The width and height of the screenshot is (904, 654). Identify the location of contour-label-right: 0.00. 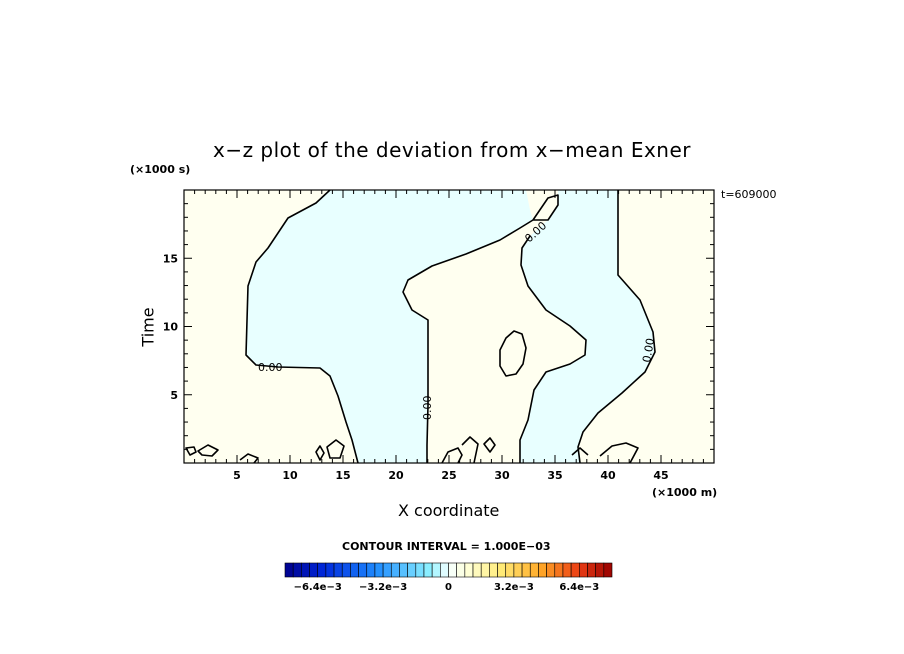
(648, 350).